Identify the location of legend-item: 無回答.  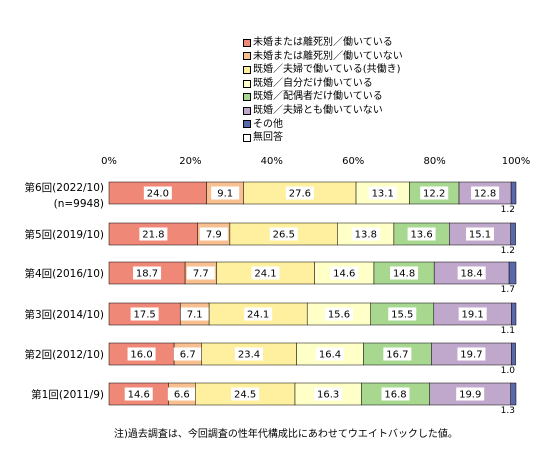
(323, 138).